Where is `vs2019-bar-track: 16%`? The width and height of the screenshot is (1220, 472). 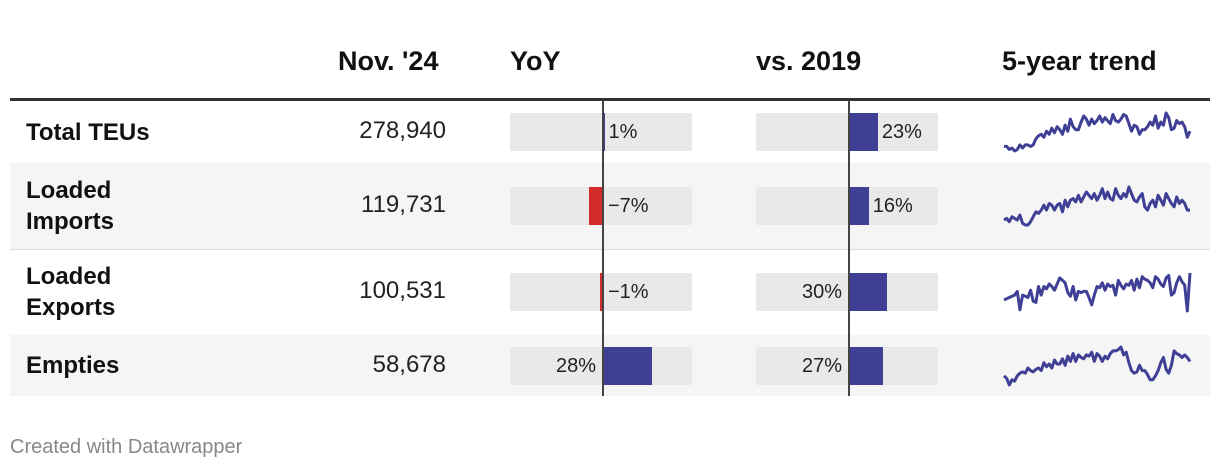 vs2019-bar-track: 16% is located at coordinates (847, 206).